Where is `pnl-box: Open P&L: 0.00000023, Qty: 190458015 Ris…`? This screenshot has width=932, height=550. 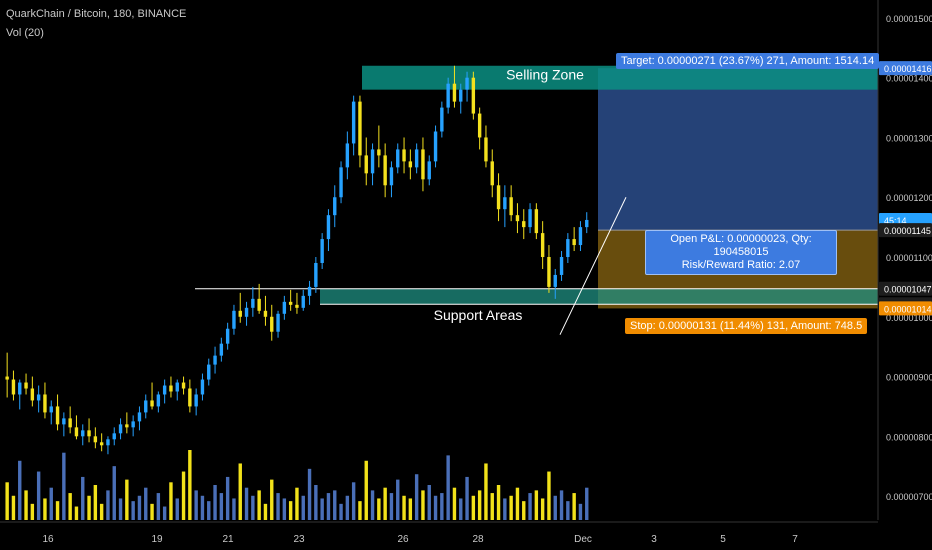
pnl-box: Open P&L: 0.00000023, Qty: 190458015 Ris… is located at coordinates (741, 252).